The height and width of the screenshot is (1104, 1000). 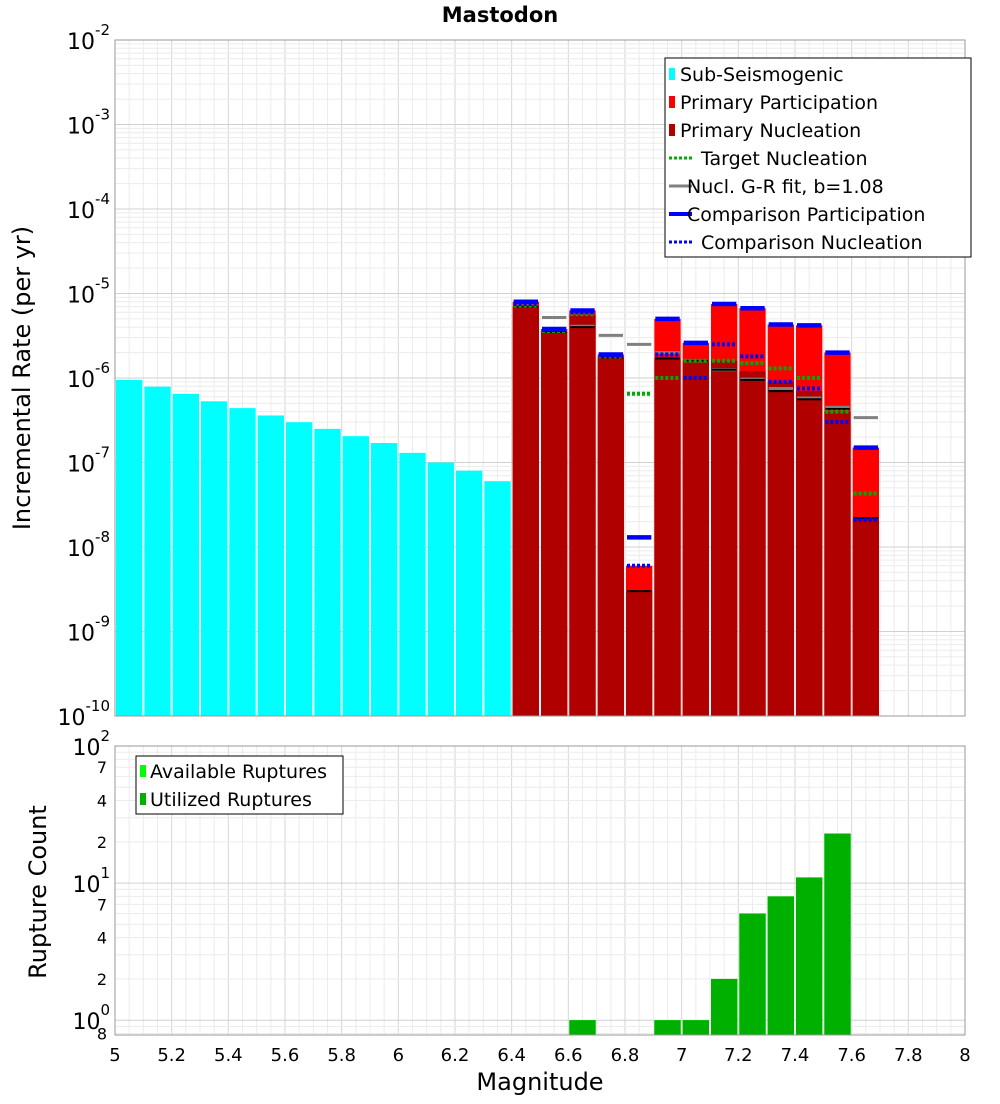 What do you see at coordinates (105, 1010) in the screenshot?
I see `y-tick-exp: 0` at bounding box center [105, 1010].